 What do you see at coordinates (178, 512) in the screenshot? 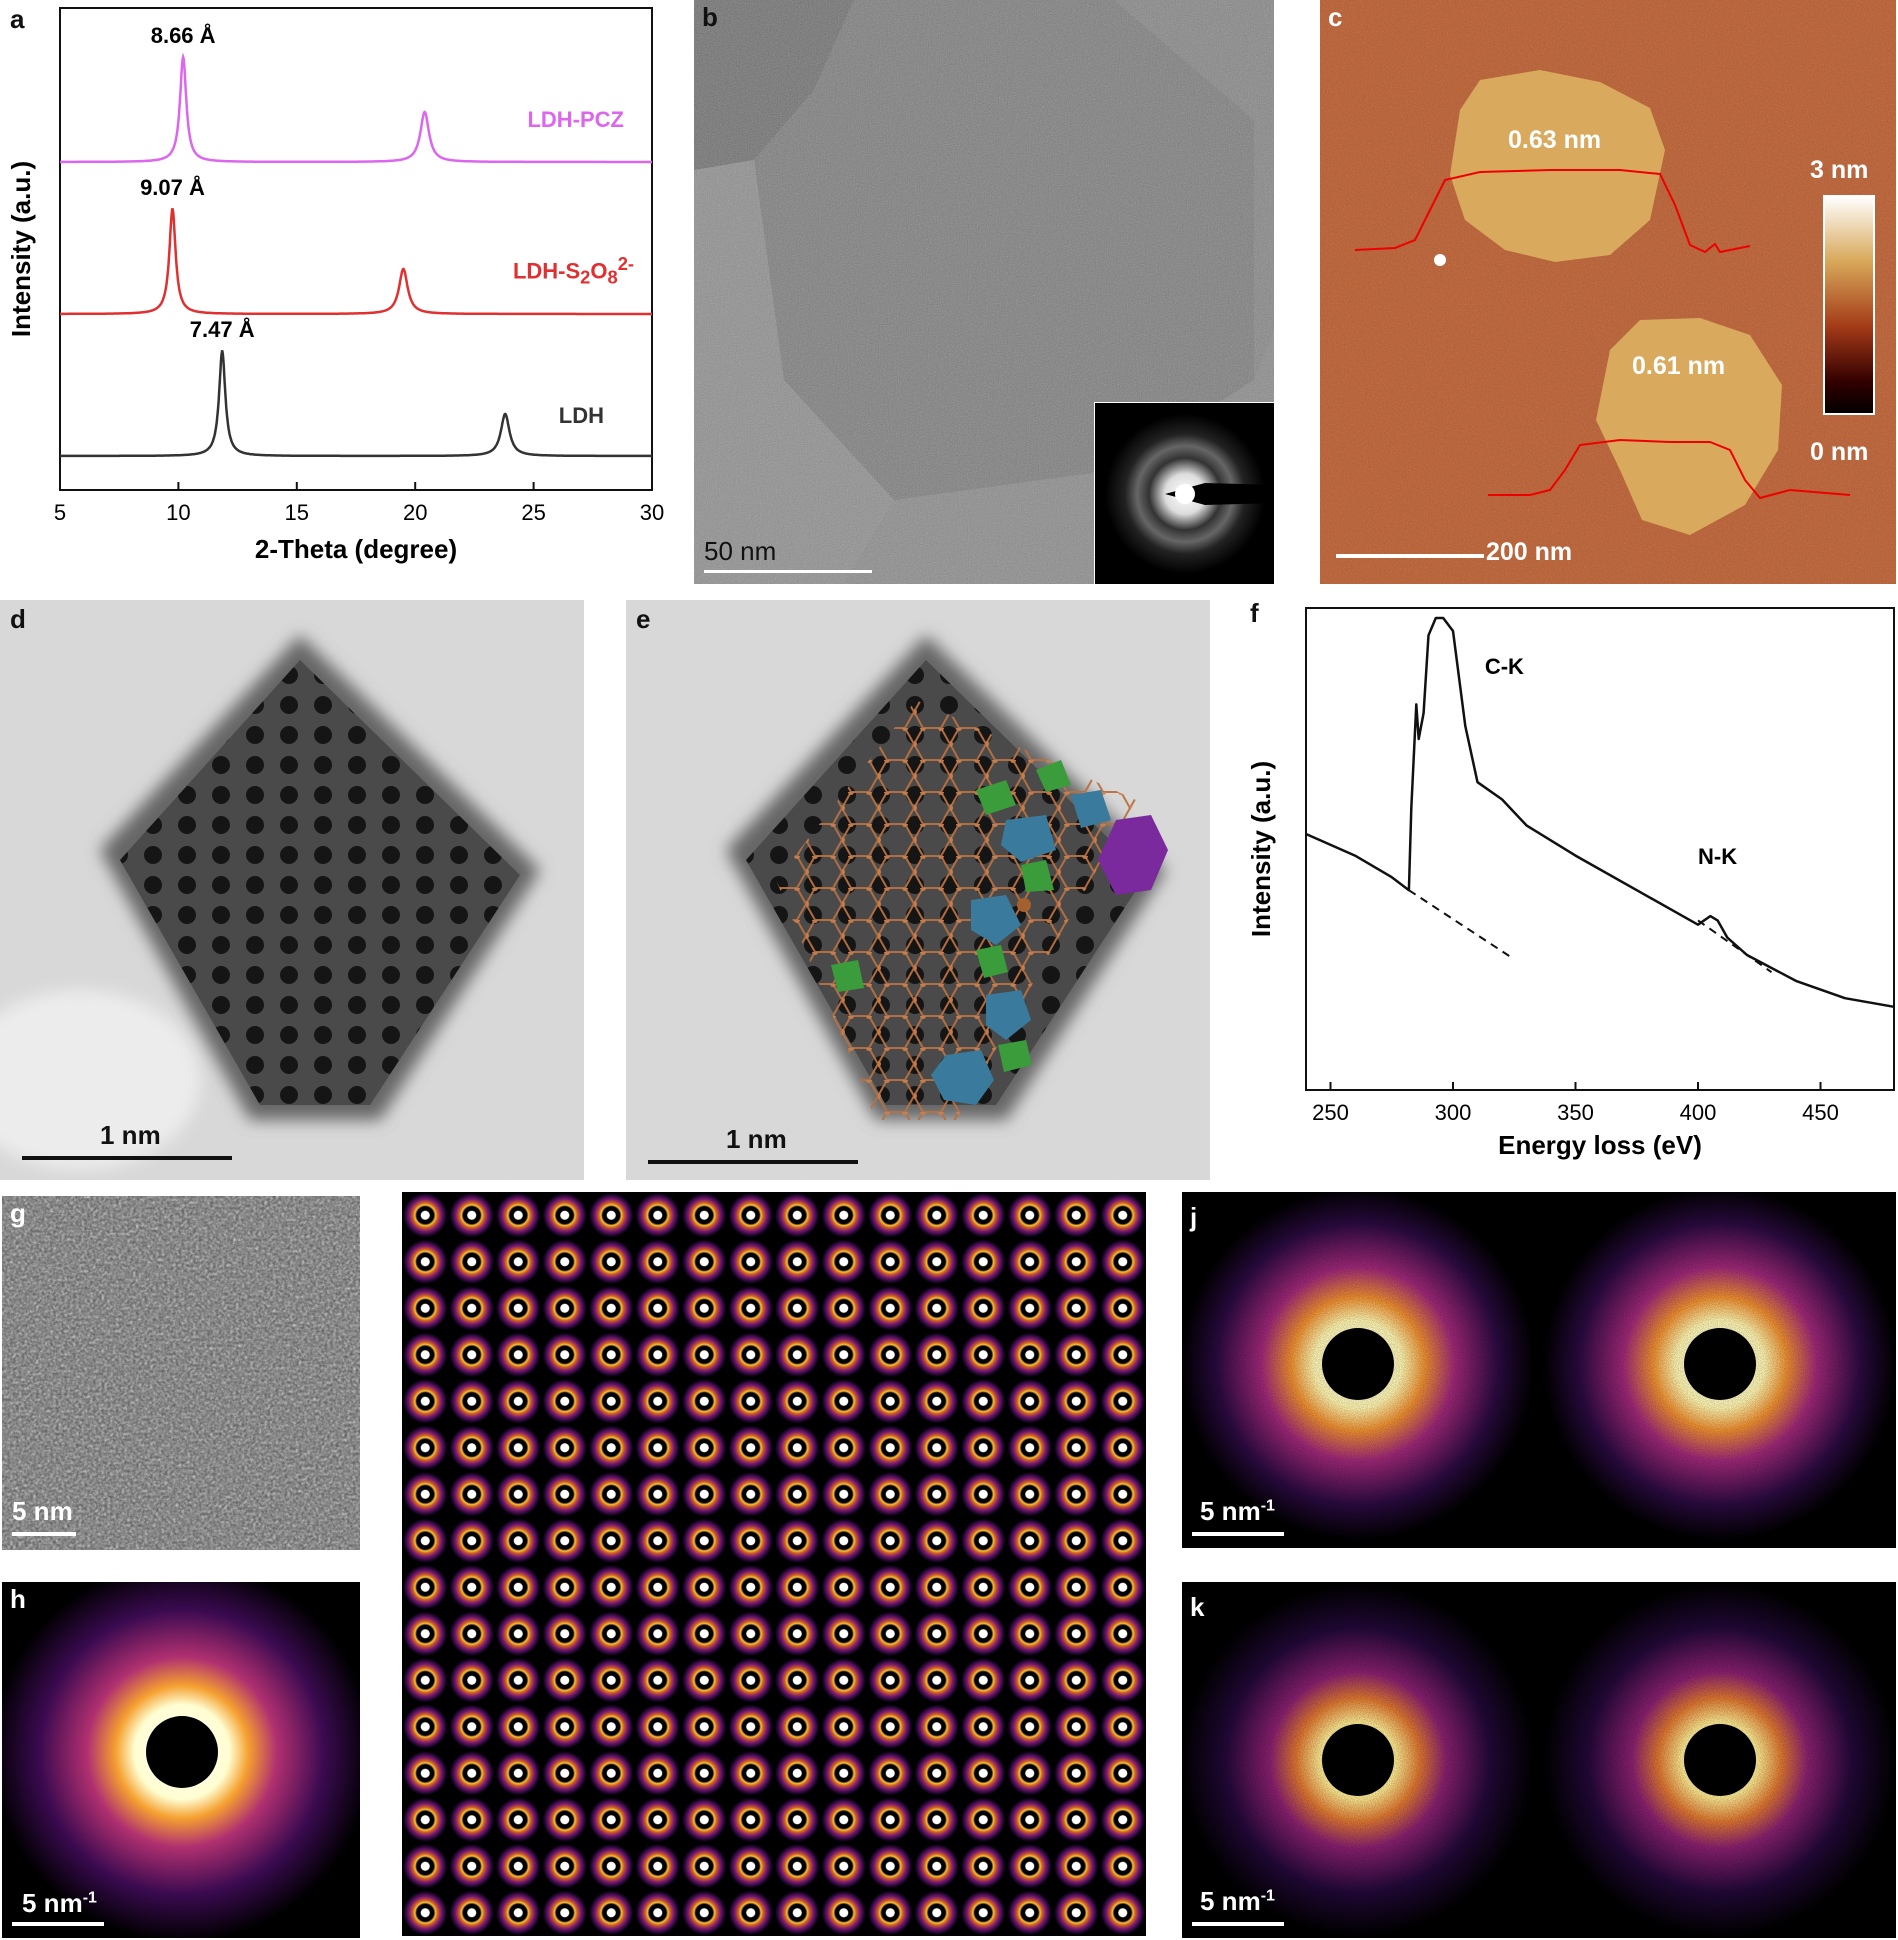
I see `x-tick-label: 10` at bounding box center [178, 512].